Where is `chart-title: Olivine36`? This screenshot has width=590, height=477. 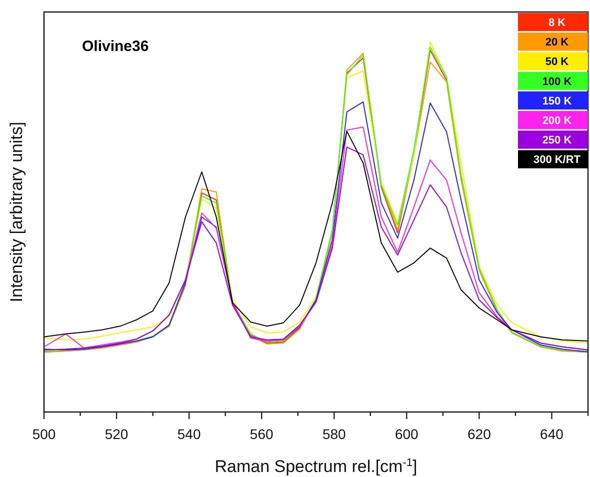
chart-title: Olivine36 is located at coordinates (115, 46).